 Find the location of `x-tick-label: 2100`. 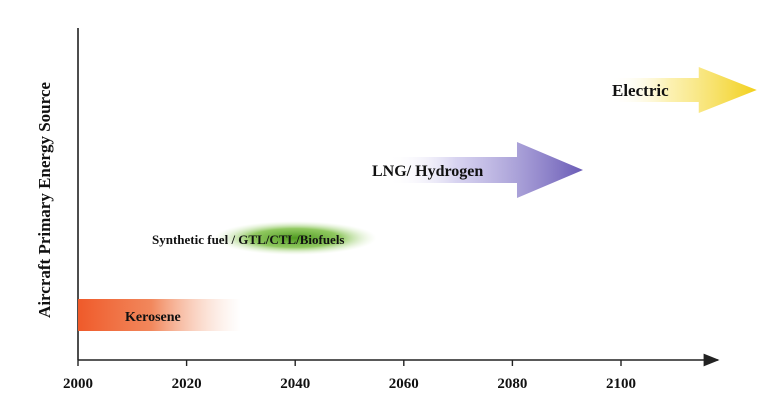

x-tick-label: 2100 is located at coordinates (621, 384).